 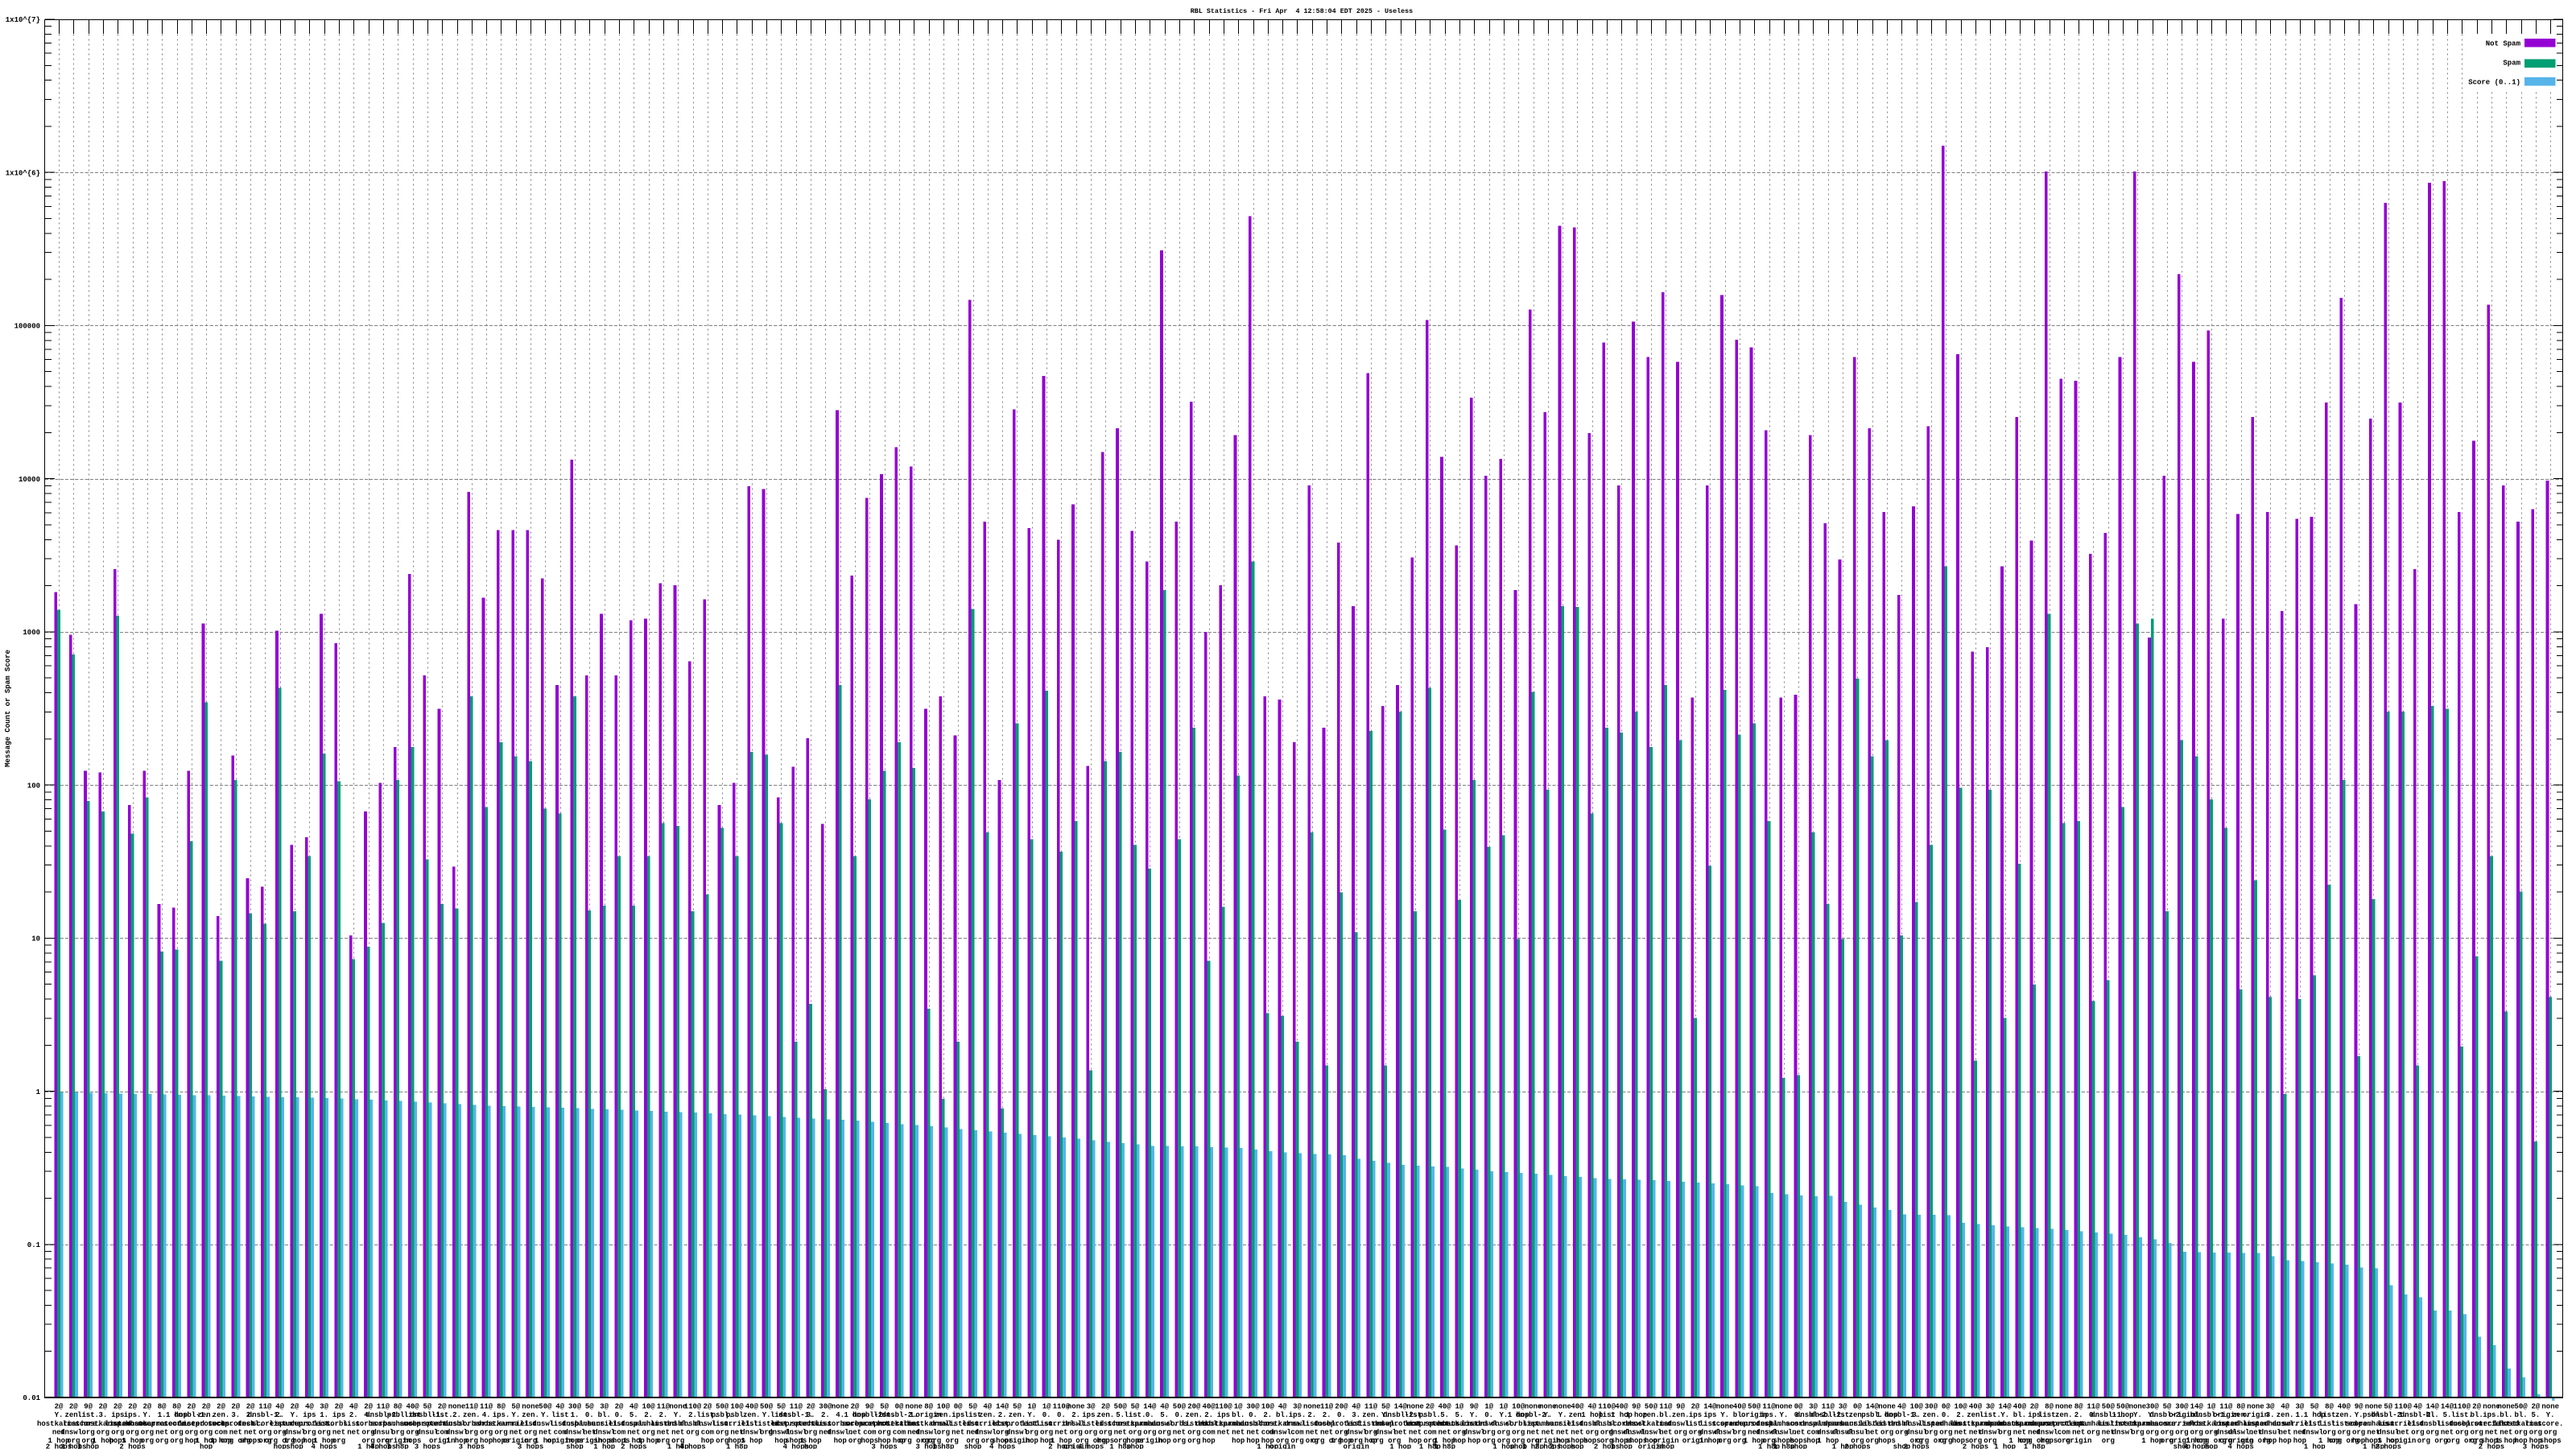 What do you see at coordinates (1253, 1407) in the screenshot?
I see `svg-text: 30@` at bounding box center [1253, 1407].